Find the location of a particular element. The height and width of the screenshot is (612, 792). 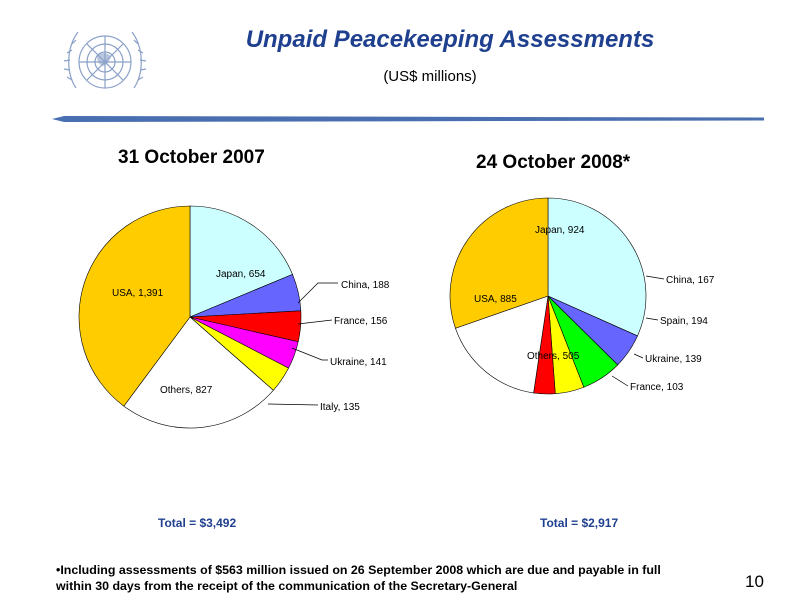

total-2007: Total = $3,492 is located at coordinates (197, 523).